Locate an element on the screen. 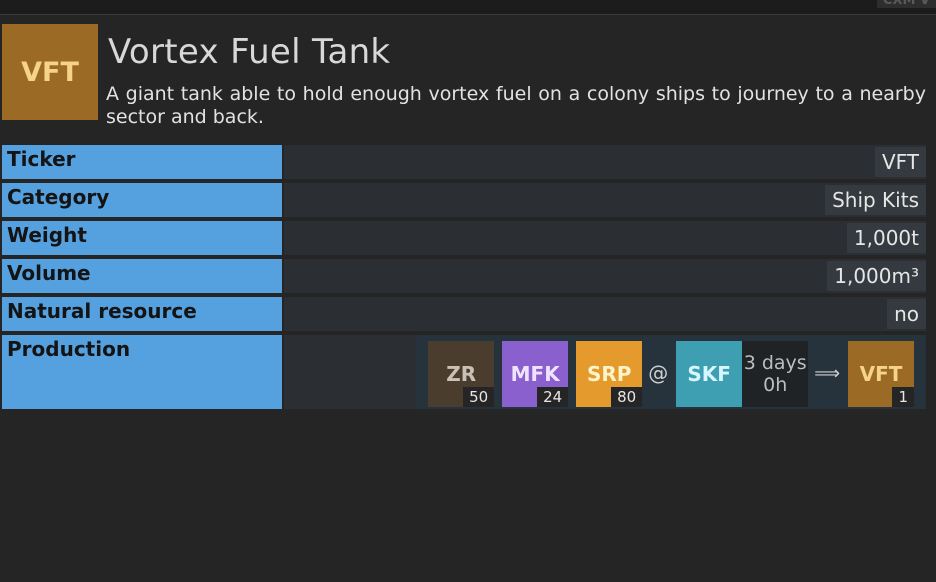 The width and height of the screenshot is (936, 582). row-value-cell: VFT is located at coordinates (605, 162).